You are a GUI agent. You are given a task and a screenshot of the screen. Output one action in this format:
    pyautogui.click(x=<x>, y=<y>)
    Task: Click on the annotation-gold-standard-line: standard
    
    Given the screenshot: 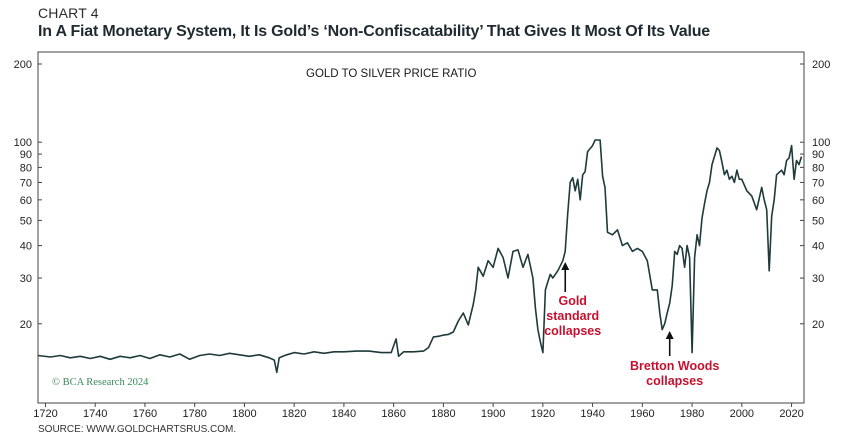 What is the action you would take?
    pyautogui.click(x=572, y=316)
    